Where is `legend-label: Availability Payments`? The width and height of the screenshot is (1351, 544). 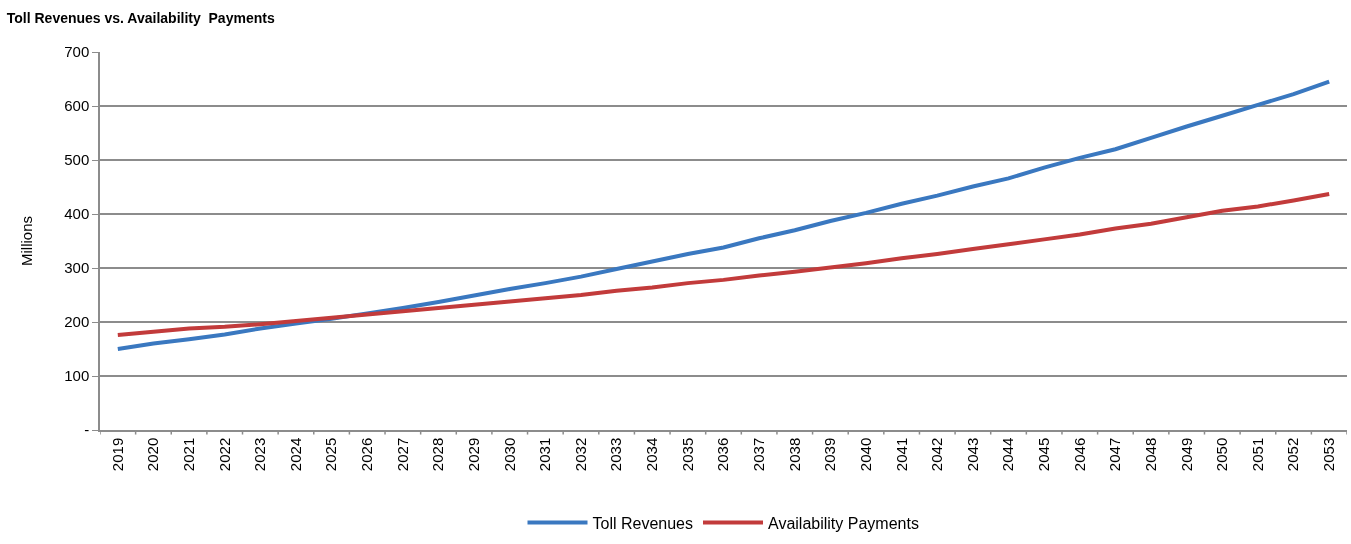
legend-label: Availability Payments is located at coordinates (843, 523).